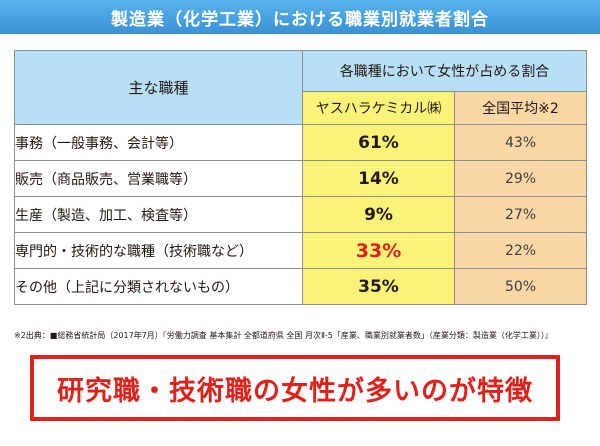 The width and height of the screenshot is (600, 446). I want to click on national-value: 22%, so click(520, 250).